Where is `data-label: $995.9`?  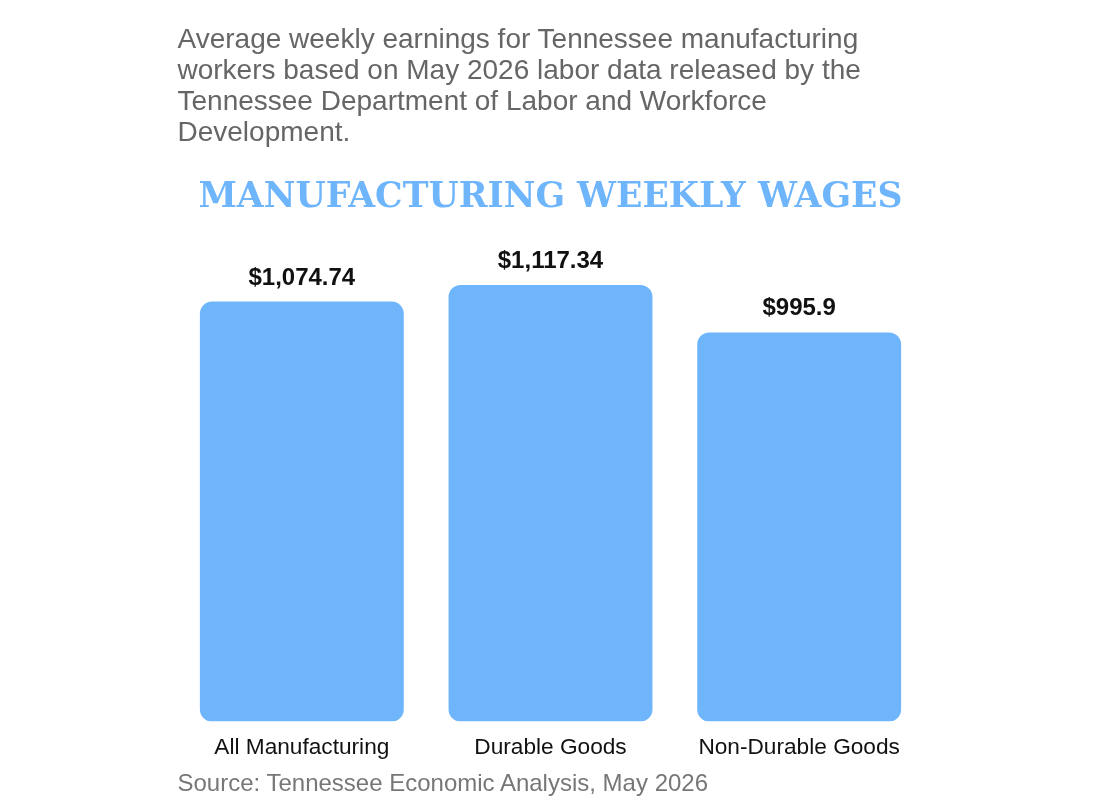
data-label: $995.9 is located at coordinates (799, 307).